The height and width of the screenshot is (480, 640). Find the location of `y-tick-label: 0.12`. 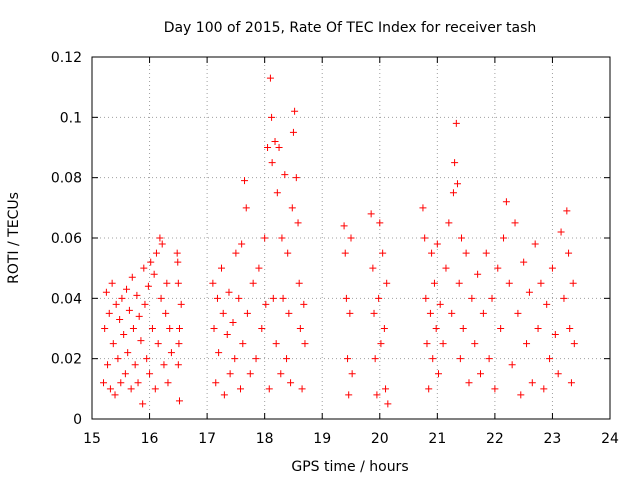

y-tick-label: 0.12 is located at coordinates (66, 58).